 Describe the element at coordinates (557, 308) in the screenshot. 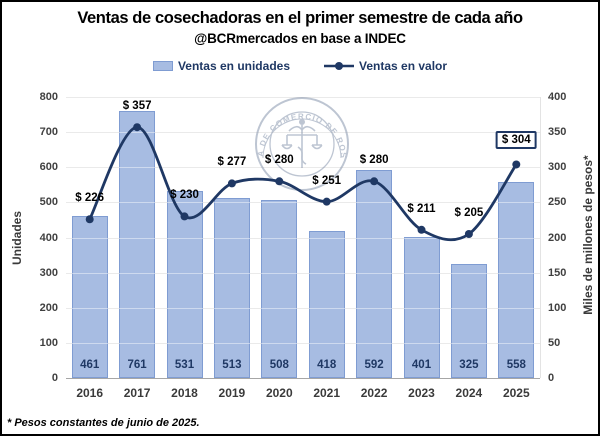

I see `y-axis-tick-right: 100` at that location.